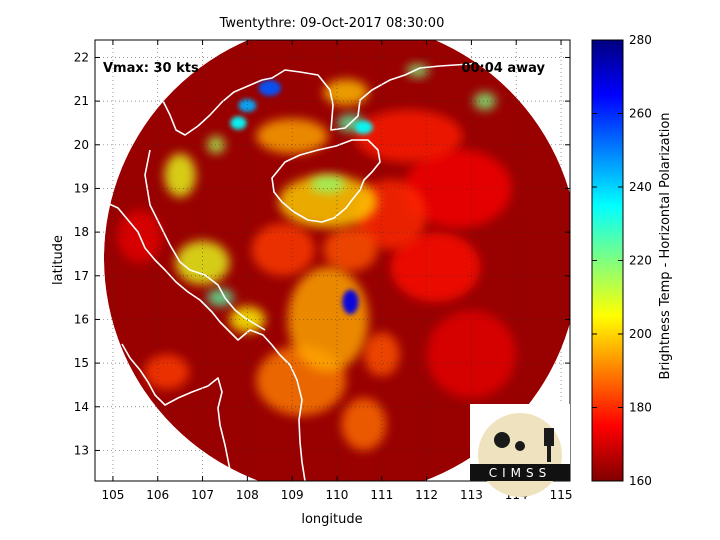 The image size is (720, 540). What do you see at coordinates (247, 495) in the screenshot?
I see `x-tick-label: 108` at bounding box center [247, 495].